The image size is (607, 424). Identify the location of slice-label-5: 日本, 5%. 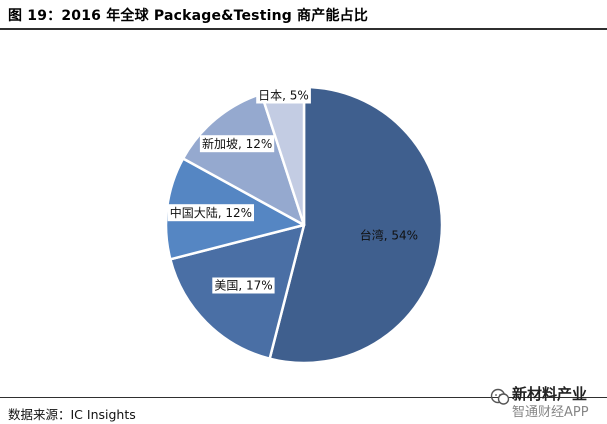
(283, 96).